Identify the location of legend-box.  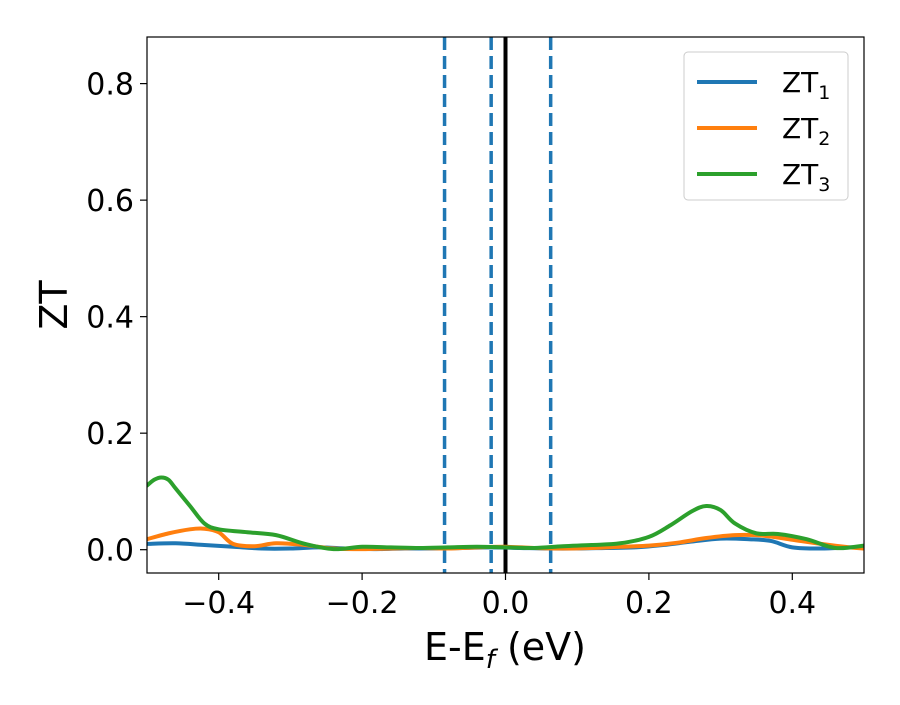
(766, 126).